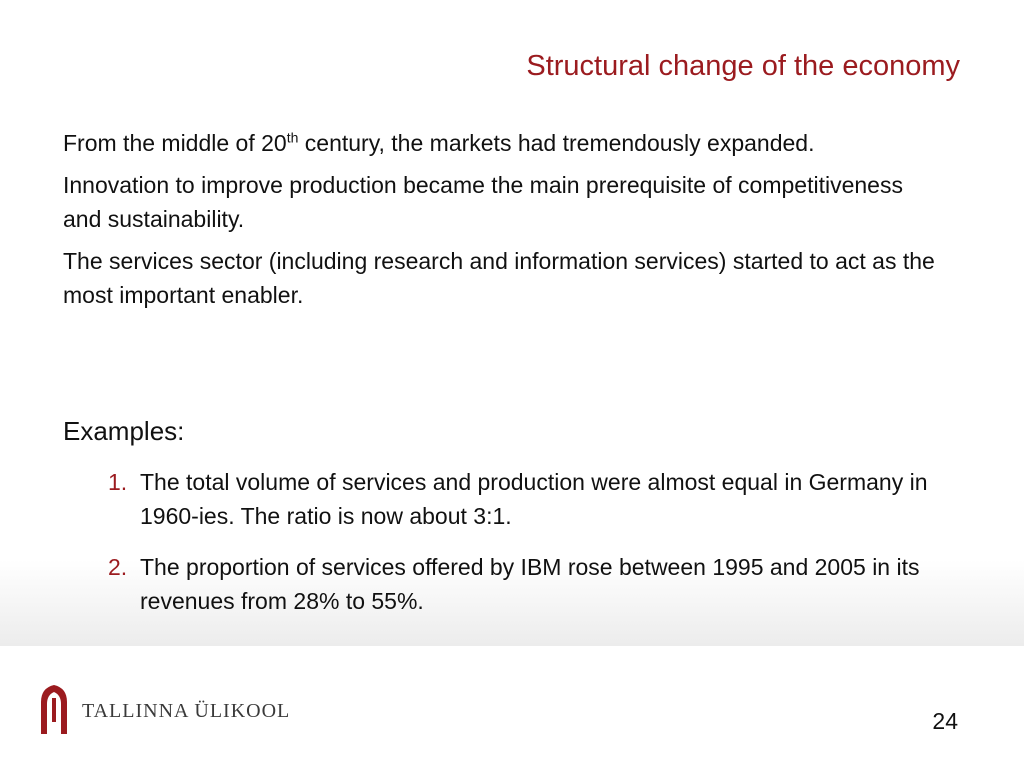  I want to click on page-number: 24, so click(945, 721).